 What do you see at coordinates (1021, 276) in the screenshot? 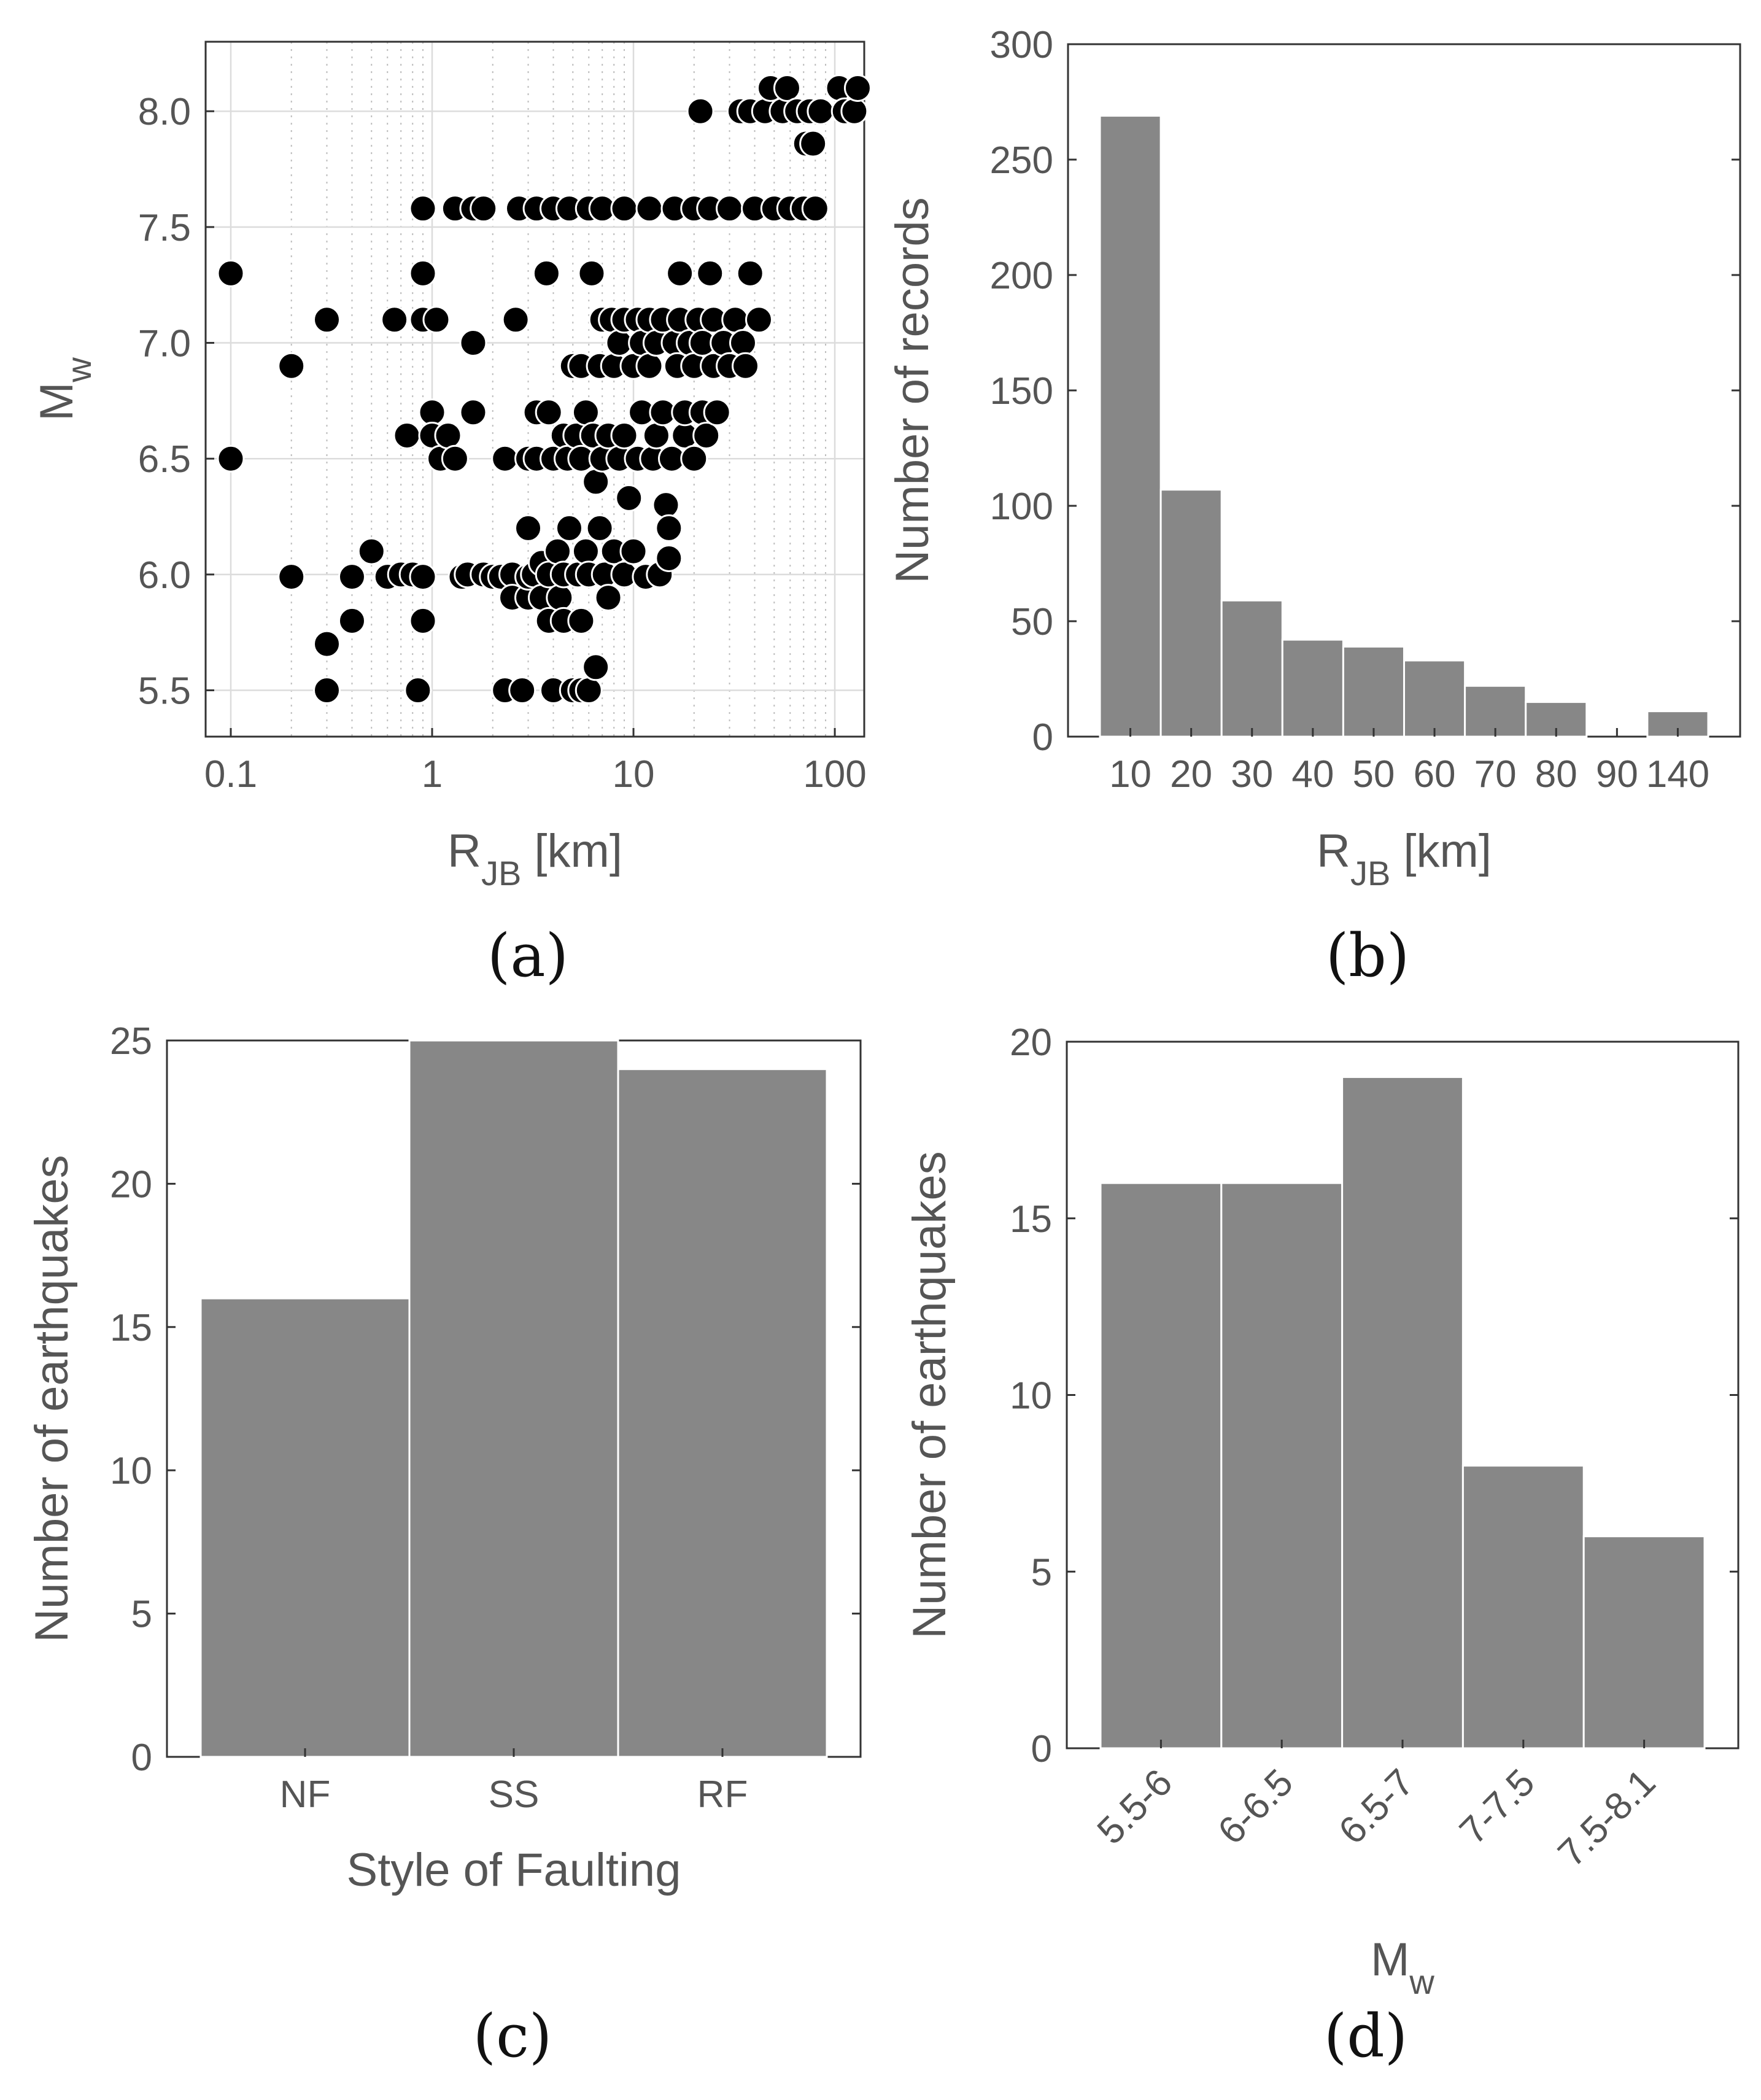
I see `y-tick-label: 200` at bounding box center [1021, 276].